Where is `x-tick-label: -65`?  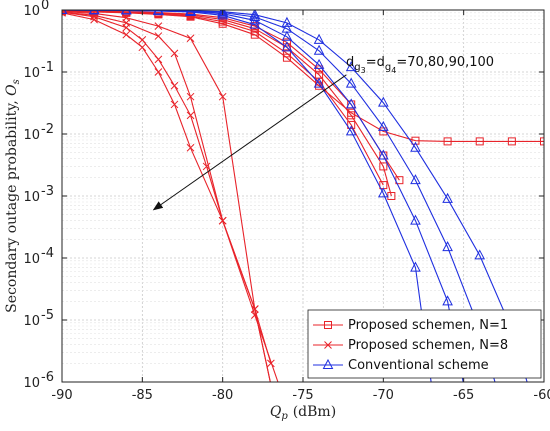 x-tick-label: -65 is located at coordinates (463, 395).